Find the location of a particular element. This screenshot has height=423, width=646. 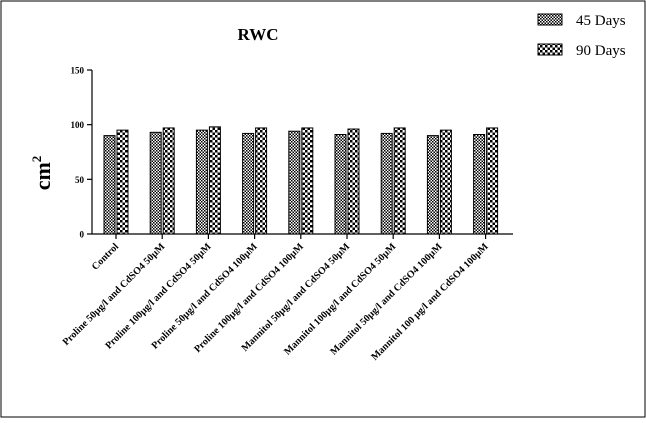

svg-text: cm2 is located at coordinates (42, 173).